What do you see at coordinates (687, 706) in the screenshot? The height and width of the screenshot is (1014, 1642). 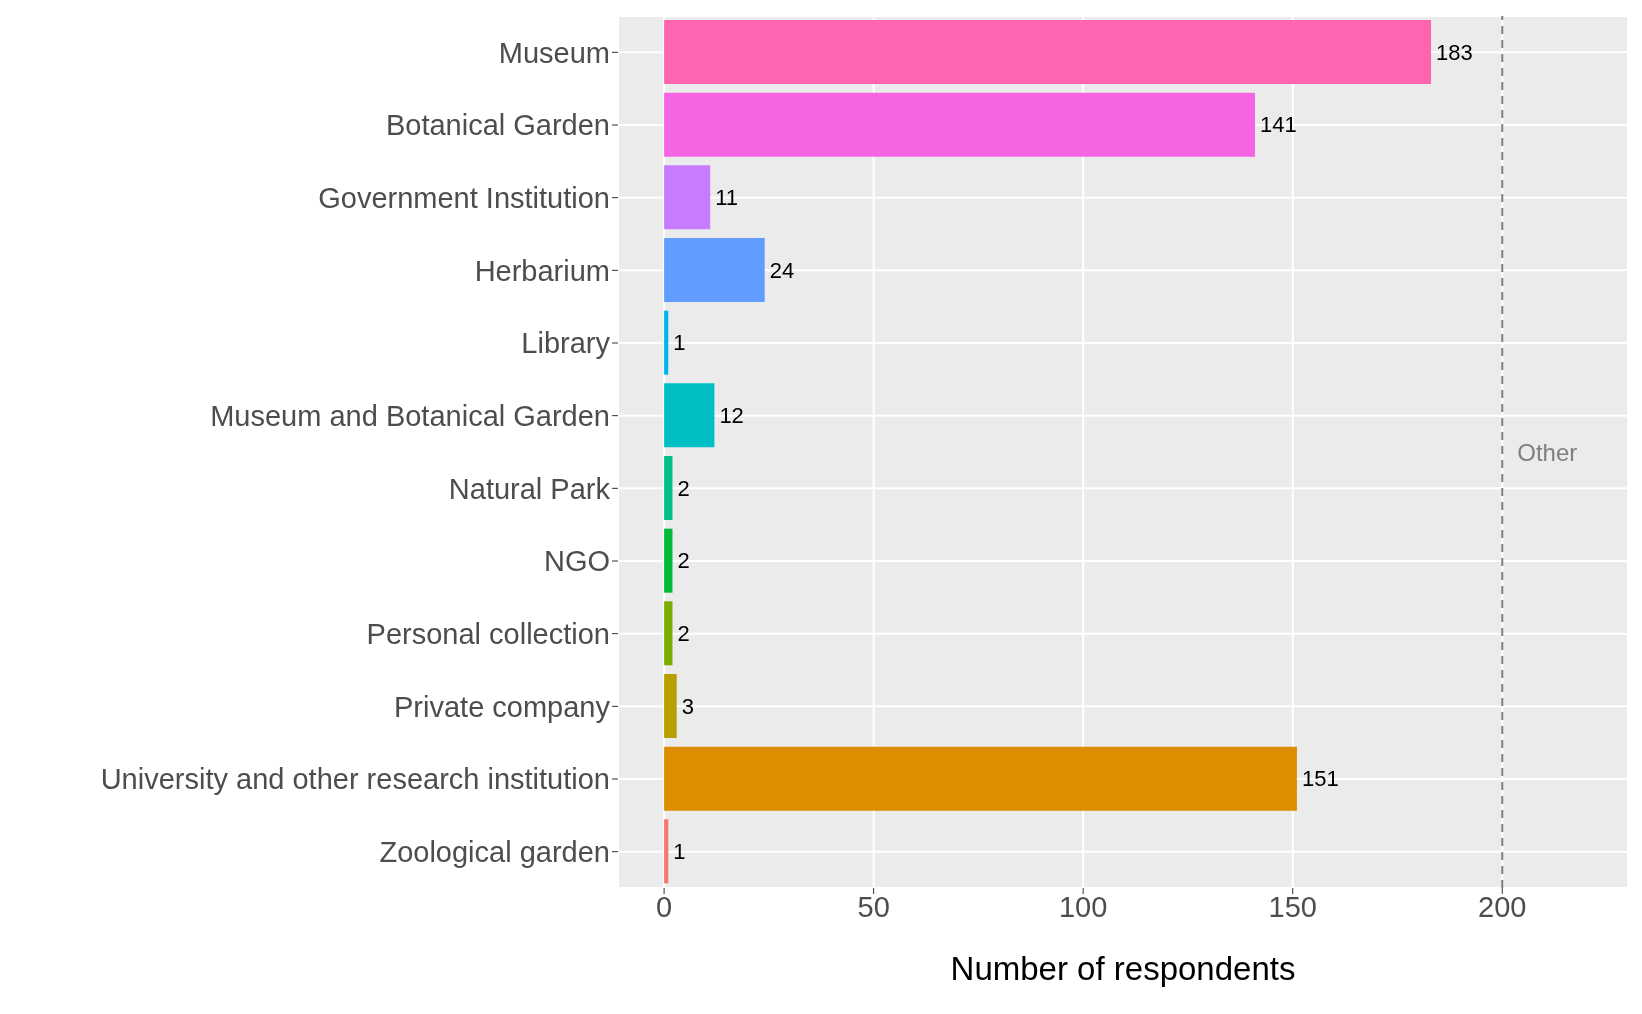 I see `data-label: 3` at bounding box center [687, 706].